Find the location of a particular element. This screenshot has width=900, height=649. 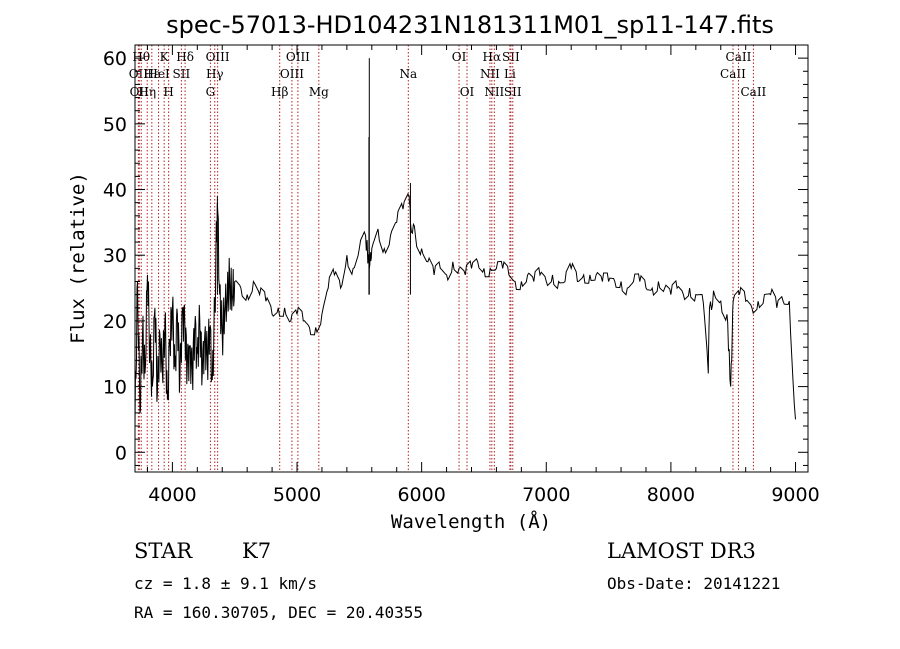

spectral-line-label-15: OIII is located at coordinates (298, 57).